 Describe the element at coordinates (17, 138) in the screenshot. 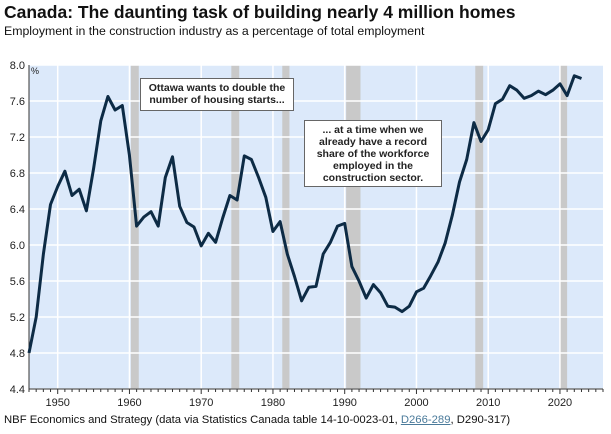

I see `y-tick-label: 7.2` at that location.